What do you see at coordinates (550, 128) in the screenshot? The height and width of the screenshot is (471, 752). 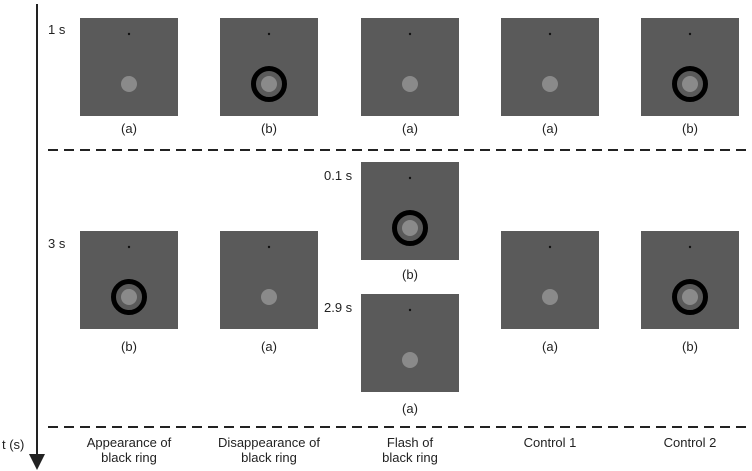 I see `top-caption-4: (a)` at bounding box center [550, 128].